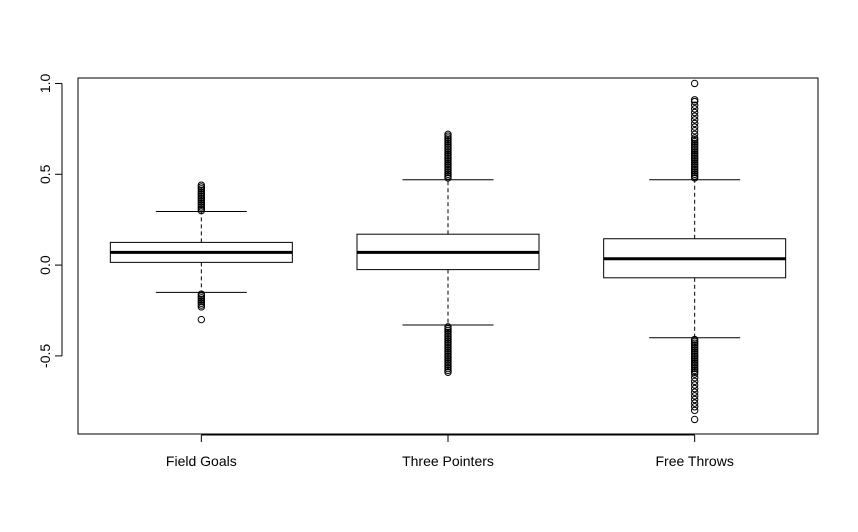 This screenshot has height=532, width=858. Describe the element at coordinates (448, 461) in the screenshot. I see `x-tick-label: Three Pointers` at that location.